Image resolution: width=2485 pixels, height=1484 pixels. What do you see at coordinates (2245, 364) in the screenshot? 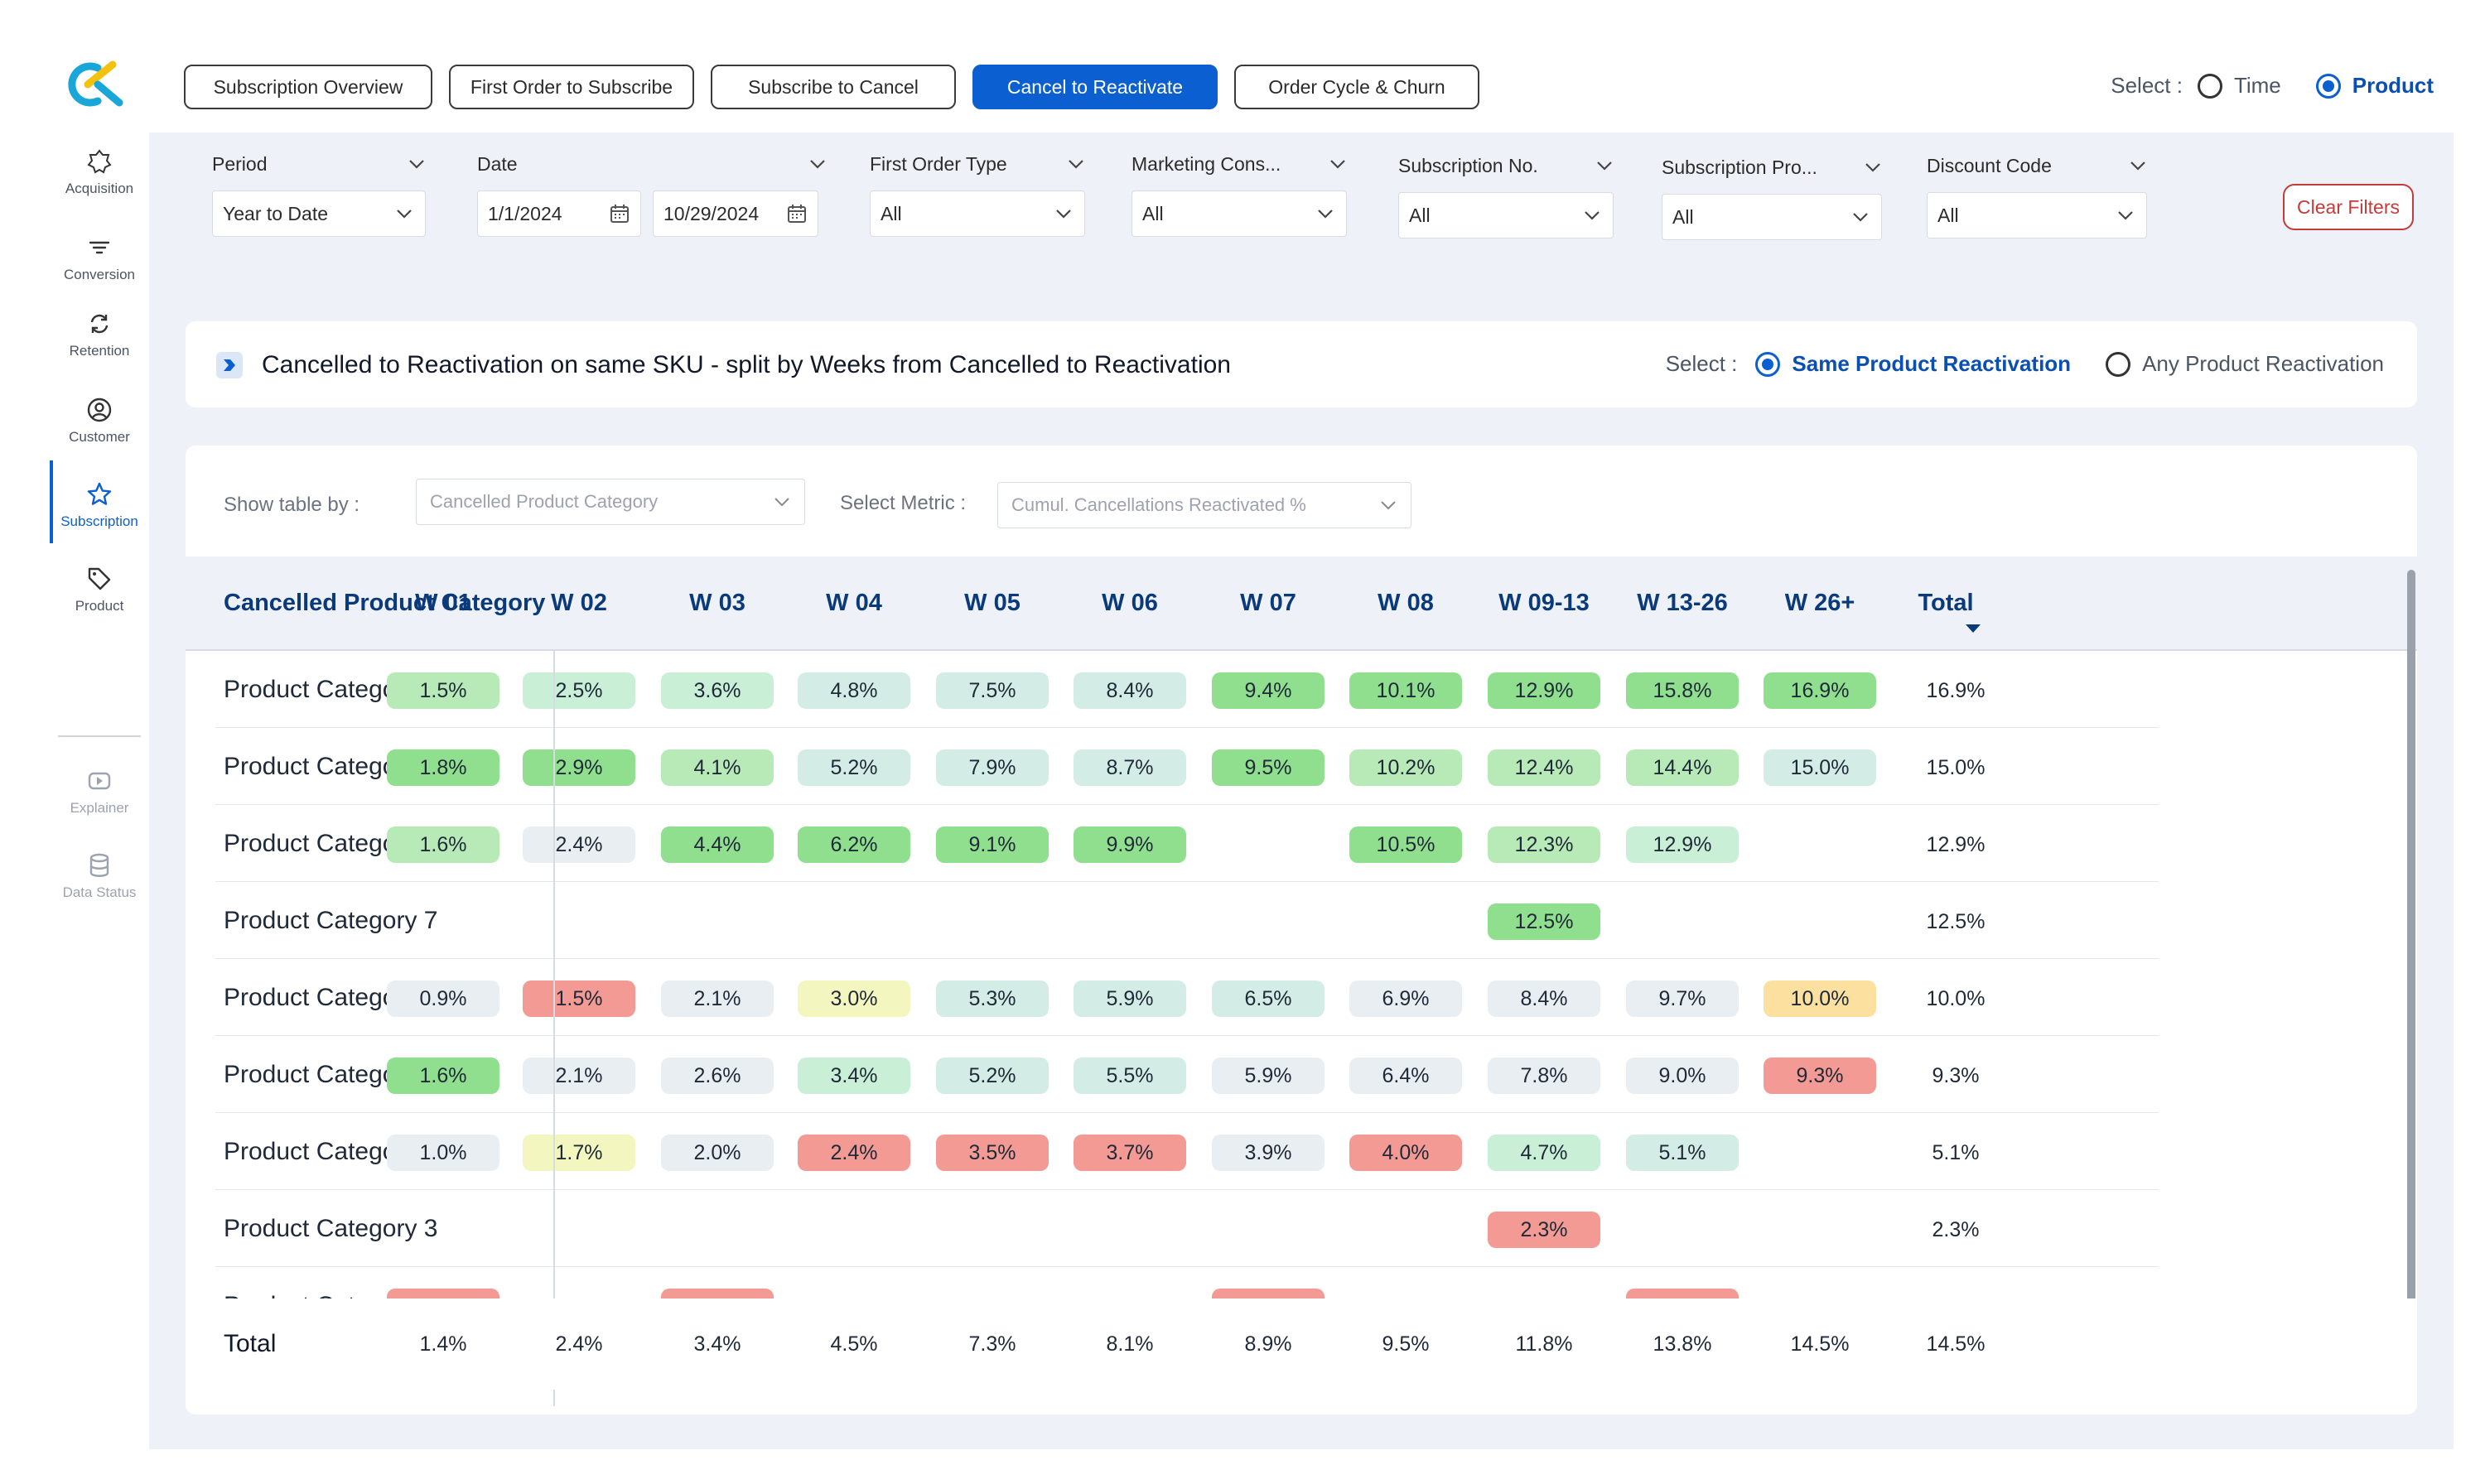
I see `option-any-product-reactivation: Any Product Reactivation` at bounding box center [2245, 364].